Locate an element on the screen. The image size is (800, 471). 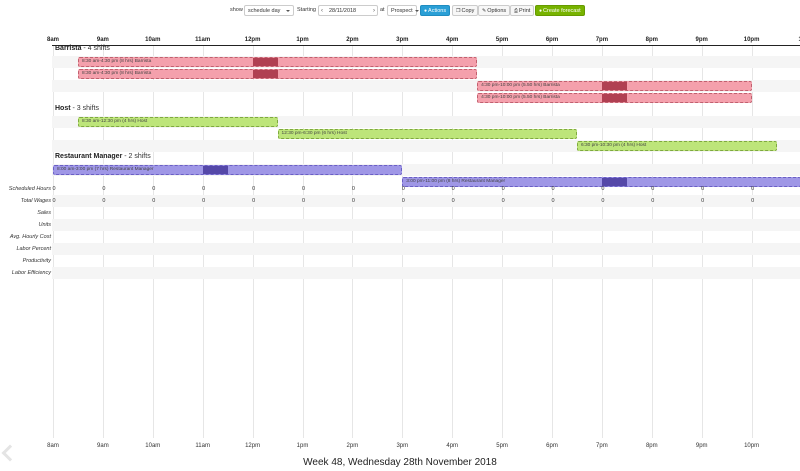
print-button: ⎙Print is located at coordinates (522, 10).